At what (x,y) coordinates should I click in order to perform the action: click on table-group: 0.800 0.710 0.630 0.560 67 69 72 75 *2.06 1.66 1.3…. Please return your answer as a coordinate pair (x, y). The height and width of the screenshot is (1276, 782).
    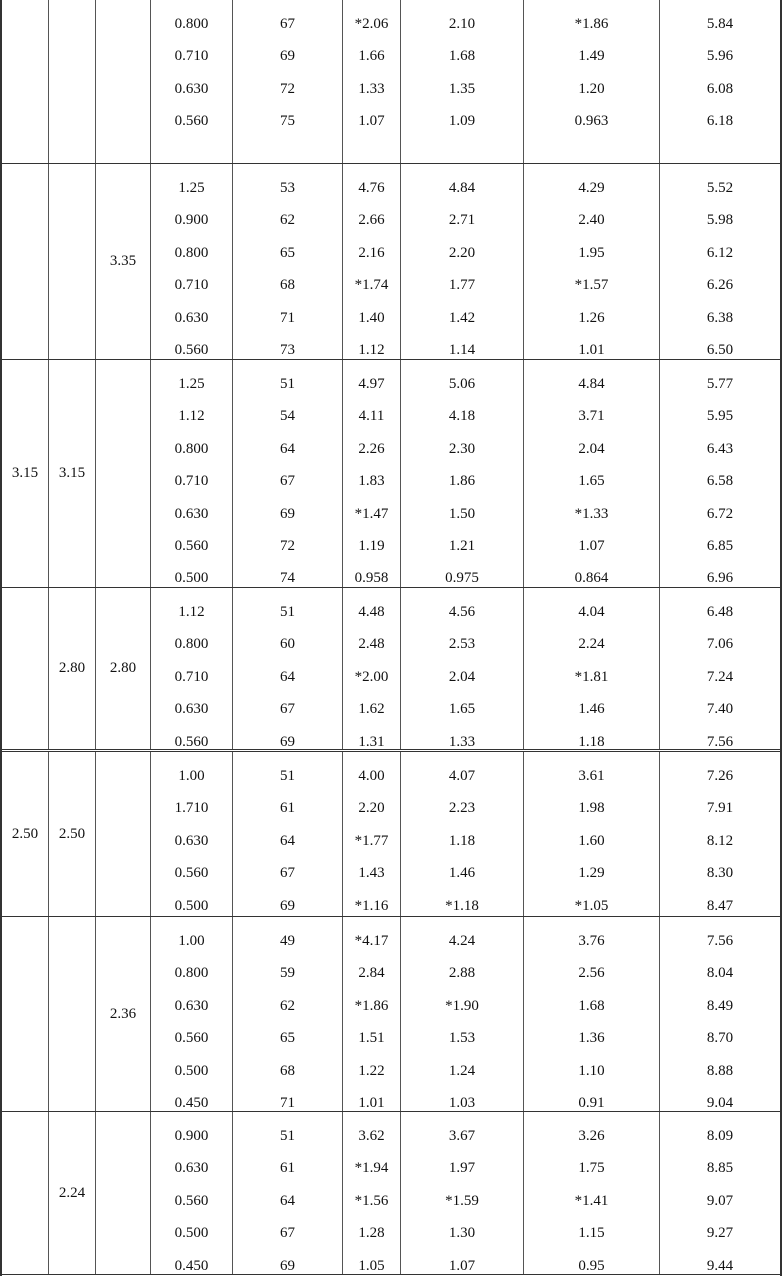
    Looking at the image, I should click on (391, 82).